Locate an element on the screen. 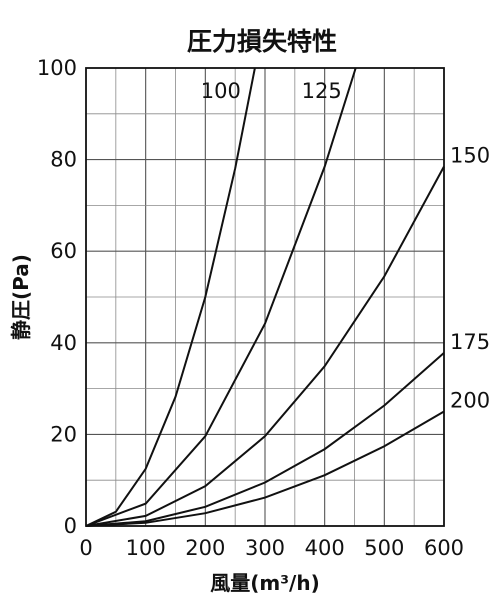 The image size is (500, 602). x-tick-label: 600 is located at coordinates (444, 548).